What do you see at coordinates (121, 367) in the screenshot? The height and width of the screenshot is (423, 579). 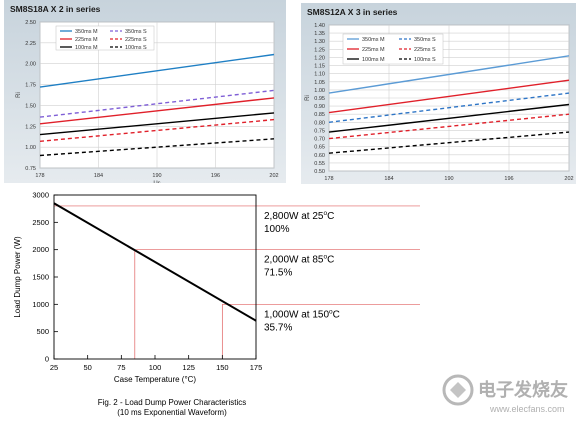 I see `x-tick-label: 75` at bounding box center [121, 367].